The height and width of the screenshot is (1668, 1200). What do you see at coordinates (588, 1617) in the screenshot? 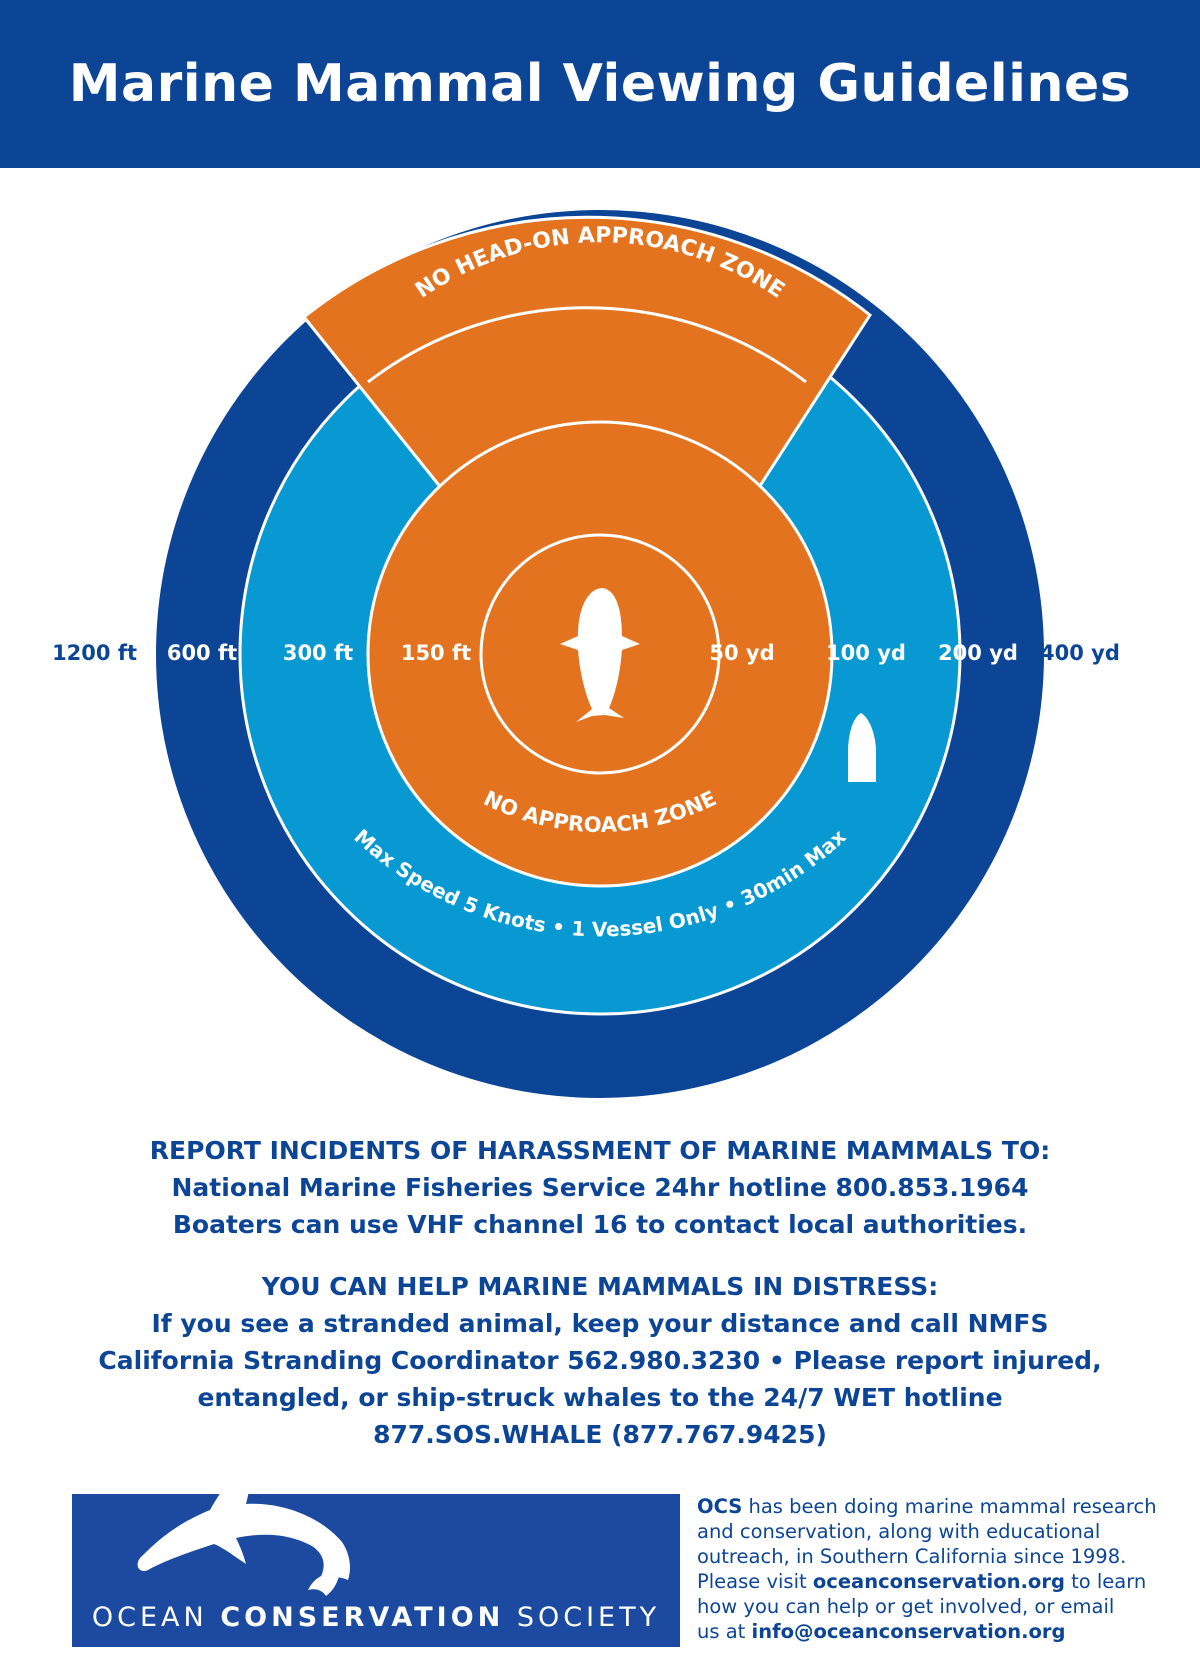
I see `logo-word-society: SOCIETY` at bounding box center [588, 1617].